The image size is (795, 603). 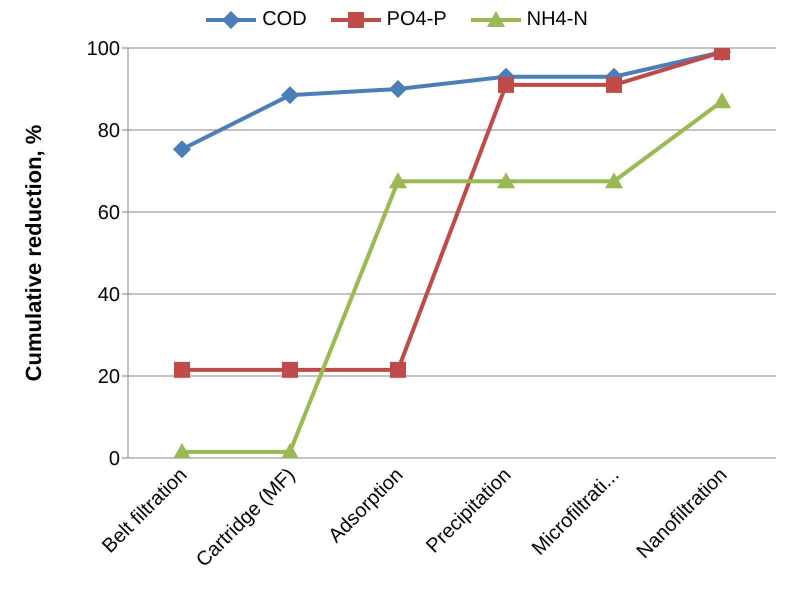 I want to click on y-tick-label: 40, so click(x=109, y=295).